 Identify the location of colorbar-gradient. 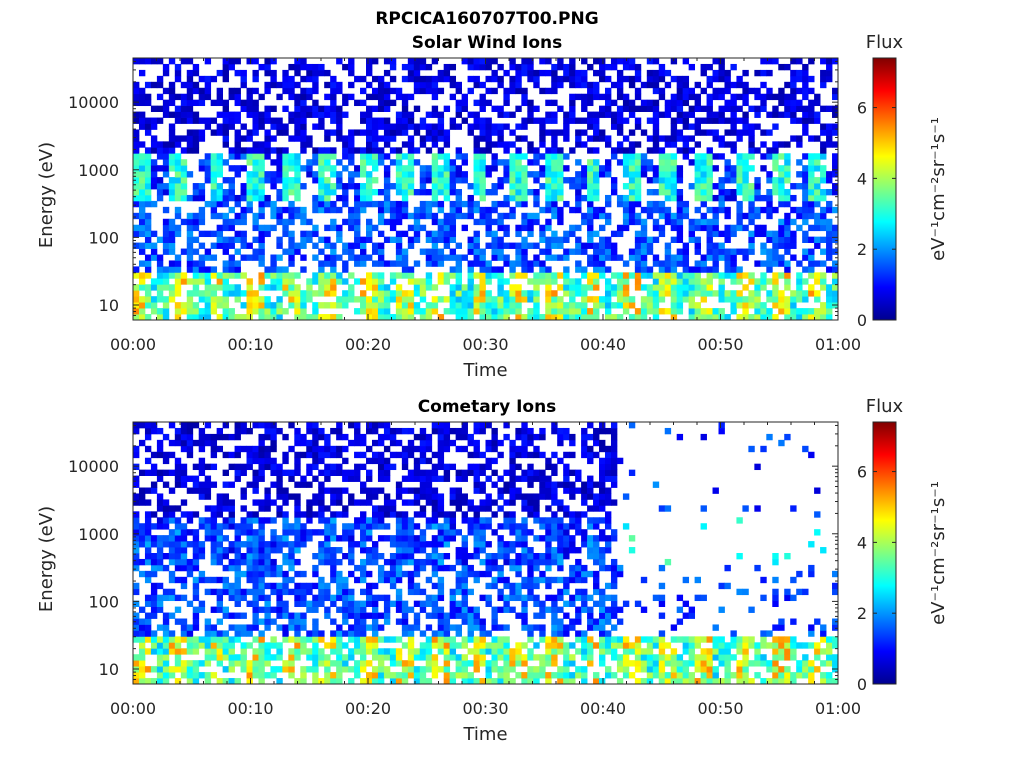
(884, 189).